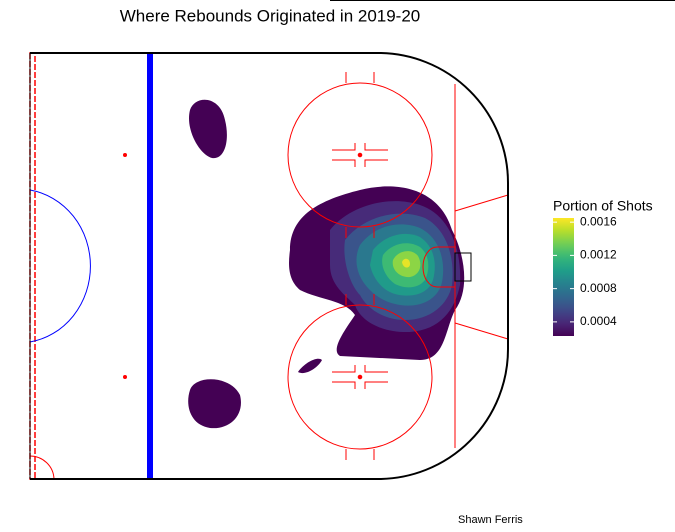 The height and width of the screenshot is (532, 675). Describe the element at coordinates (406, 263) in the screenshot. I see `density-band` at that location.